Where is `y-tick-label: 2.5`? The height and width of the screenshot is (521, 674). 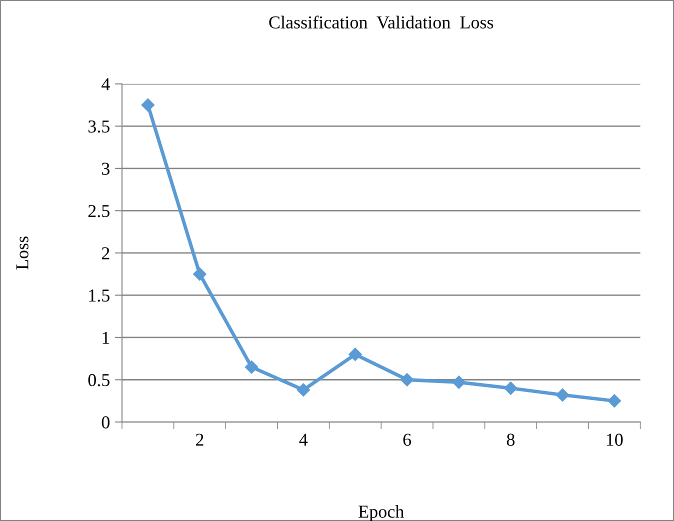
y-tick-label: 2.5 is located at coordinates (99, 211).